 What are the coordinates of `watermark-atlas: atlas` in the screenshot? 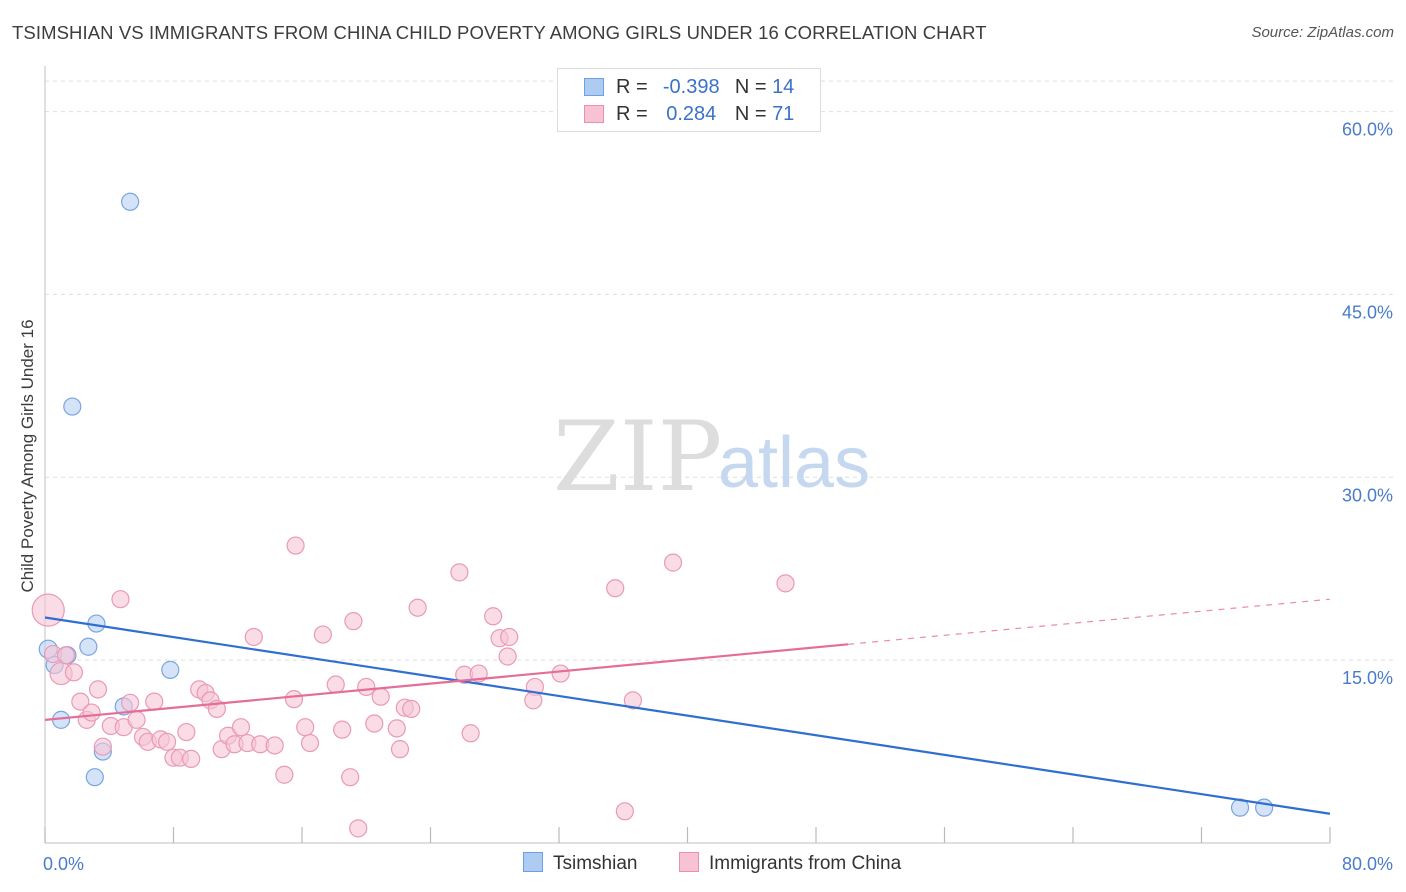 It's located at (794, 463).